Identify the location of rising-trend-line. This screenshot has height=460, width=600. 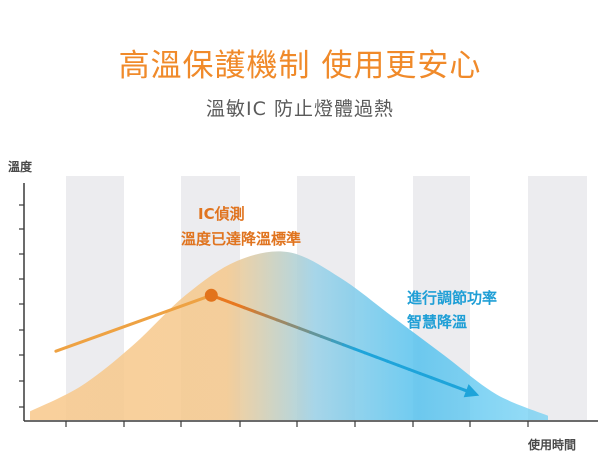
(133, 323).